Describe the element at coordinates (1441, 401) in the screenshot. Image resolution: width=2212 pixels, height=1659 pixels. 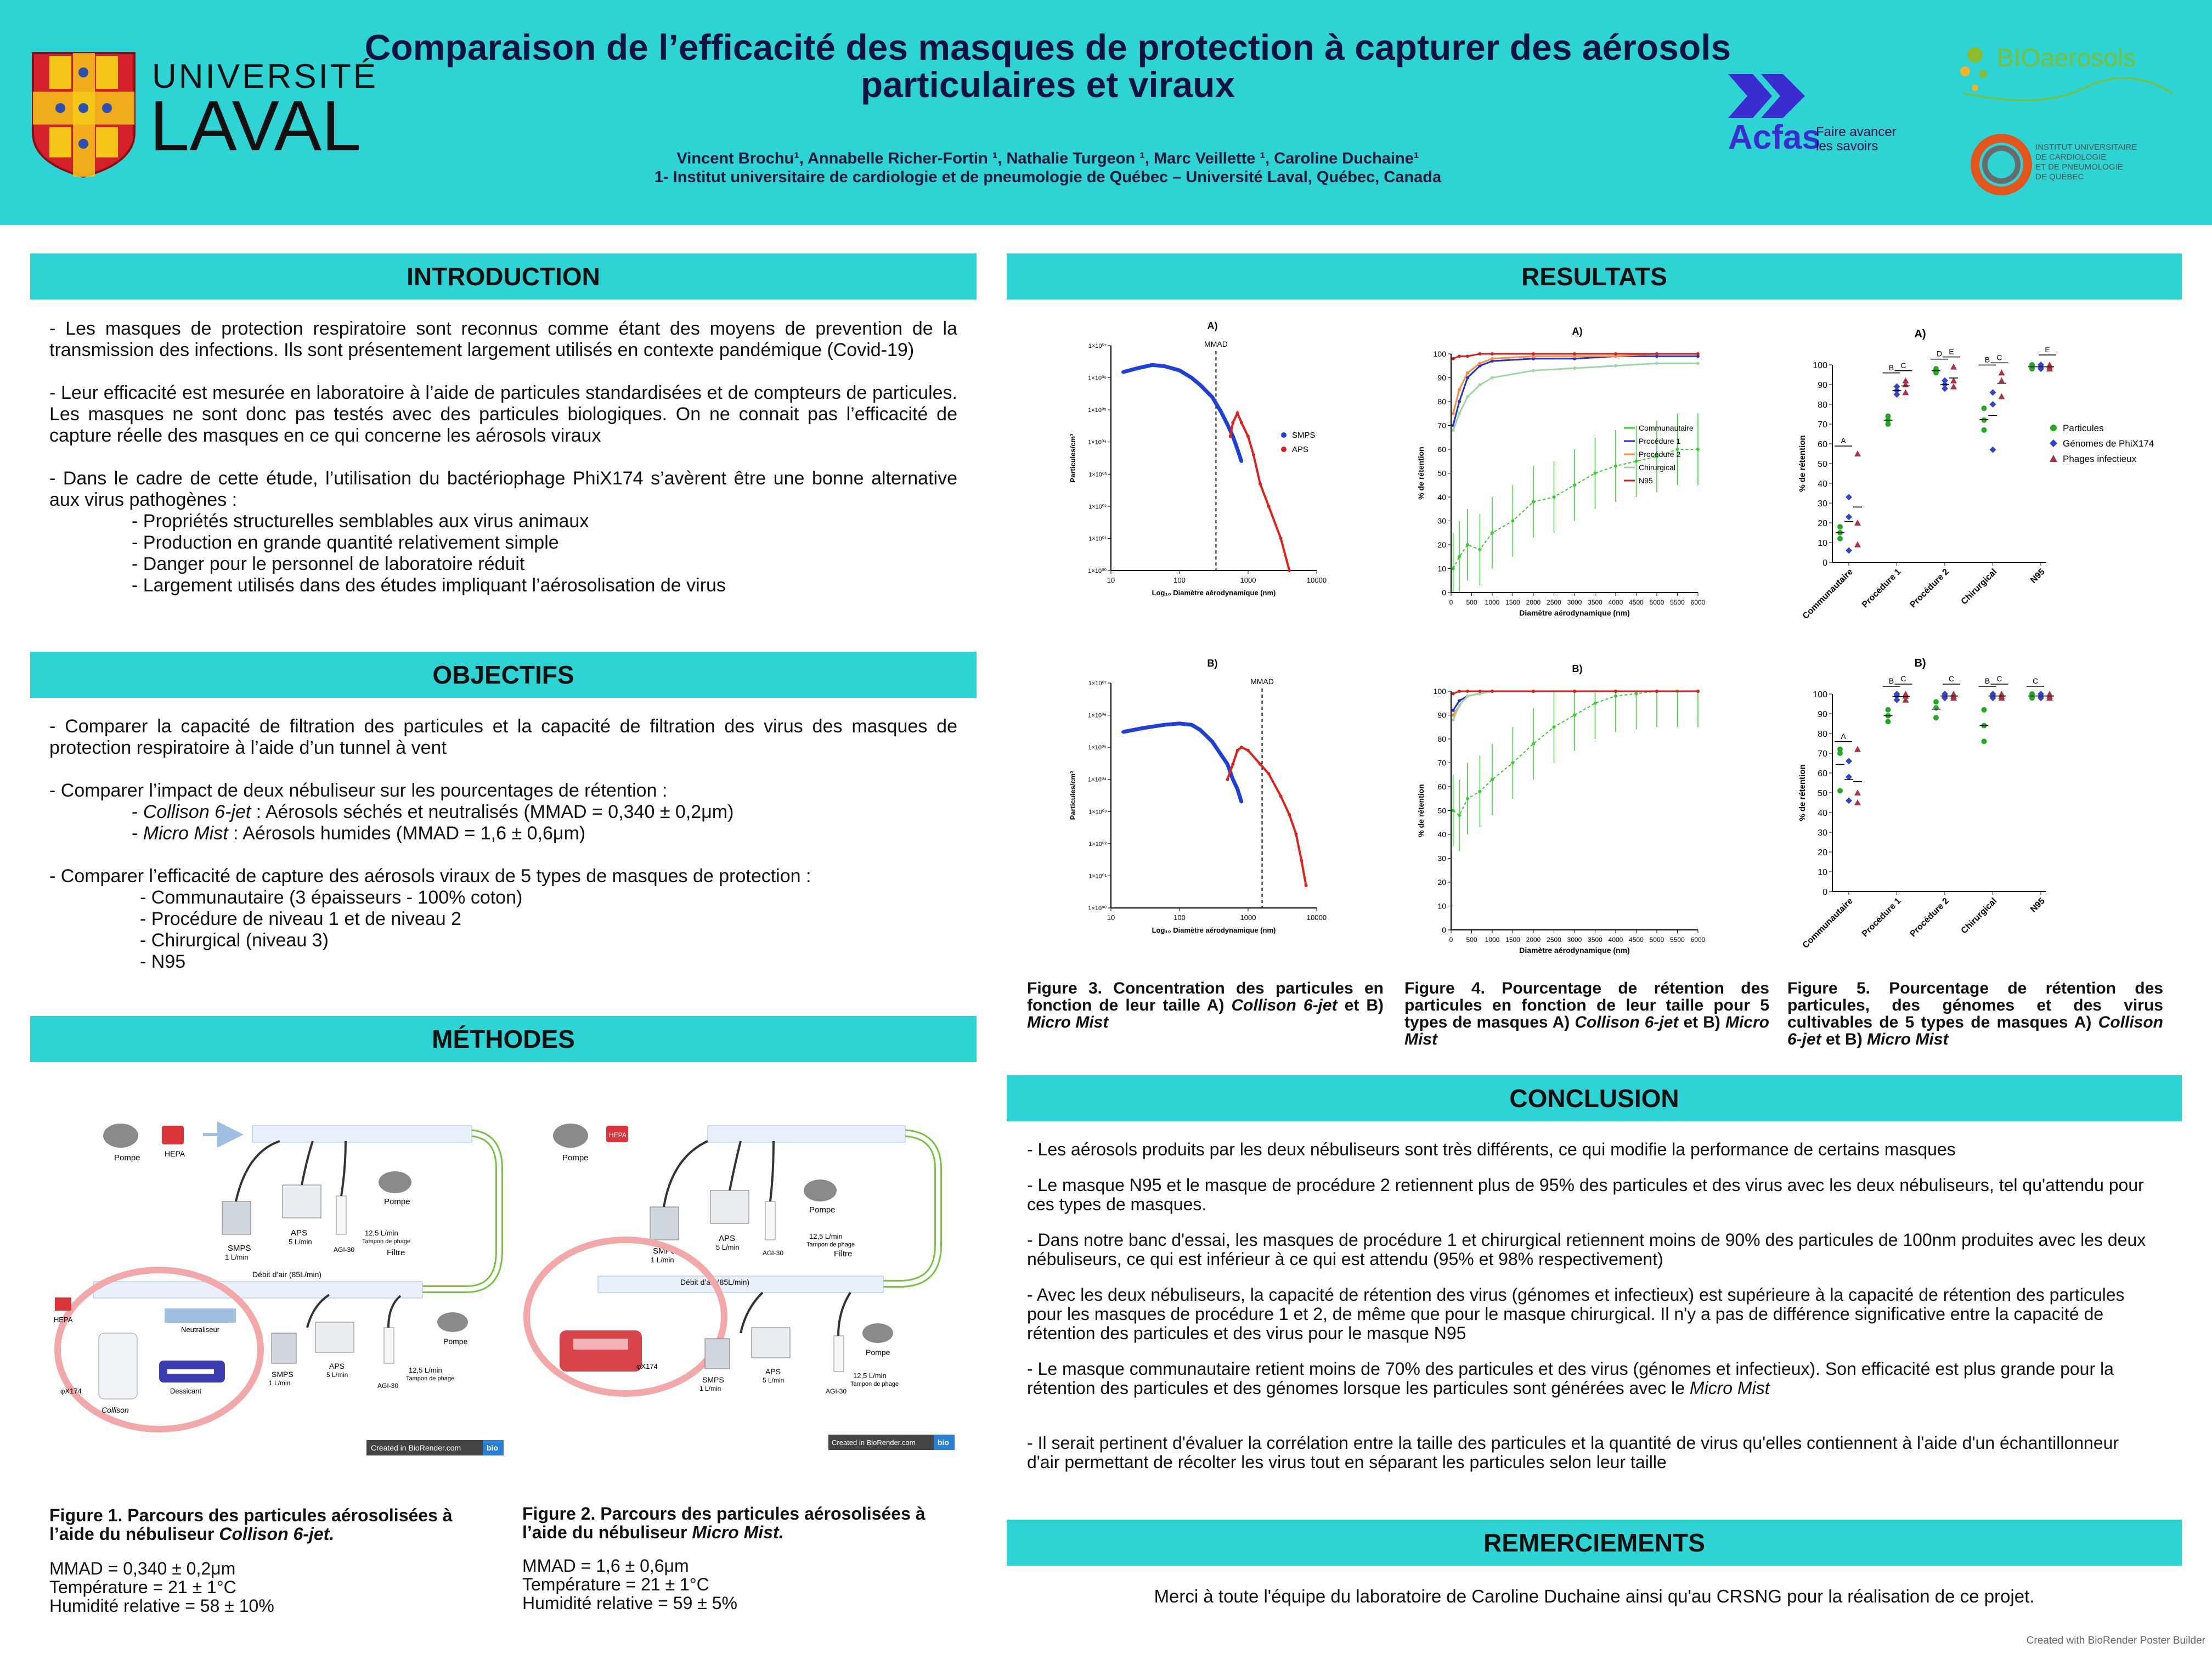
I see `y-tick-label: 80` at that location.